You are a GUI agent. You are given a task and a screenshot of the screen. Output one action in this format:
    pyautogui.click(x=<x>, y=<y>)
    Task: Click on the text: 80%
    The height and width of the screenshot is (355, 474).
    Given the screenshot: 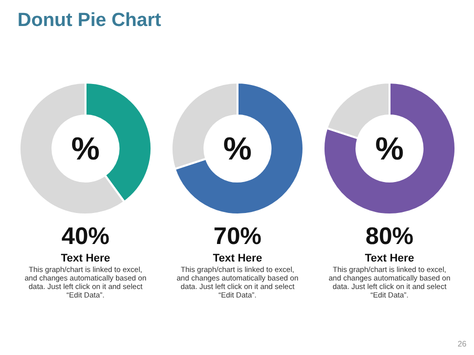 What is the action you would take?
    pyautogui.click(x=389, y=236)
    